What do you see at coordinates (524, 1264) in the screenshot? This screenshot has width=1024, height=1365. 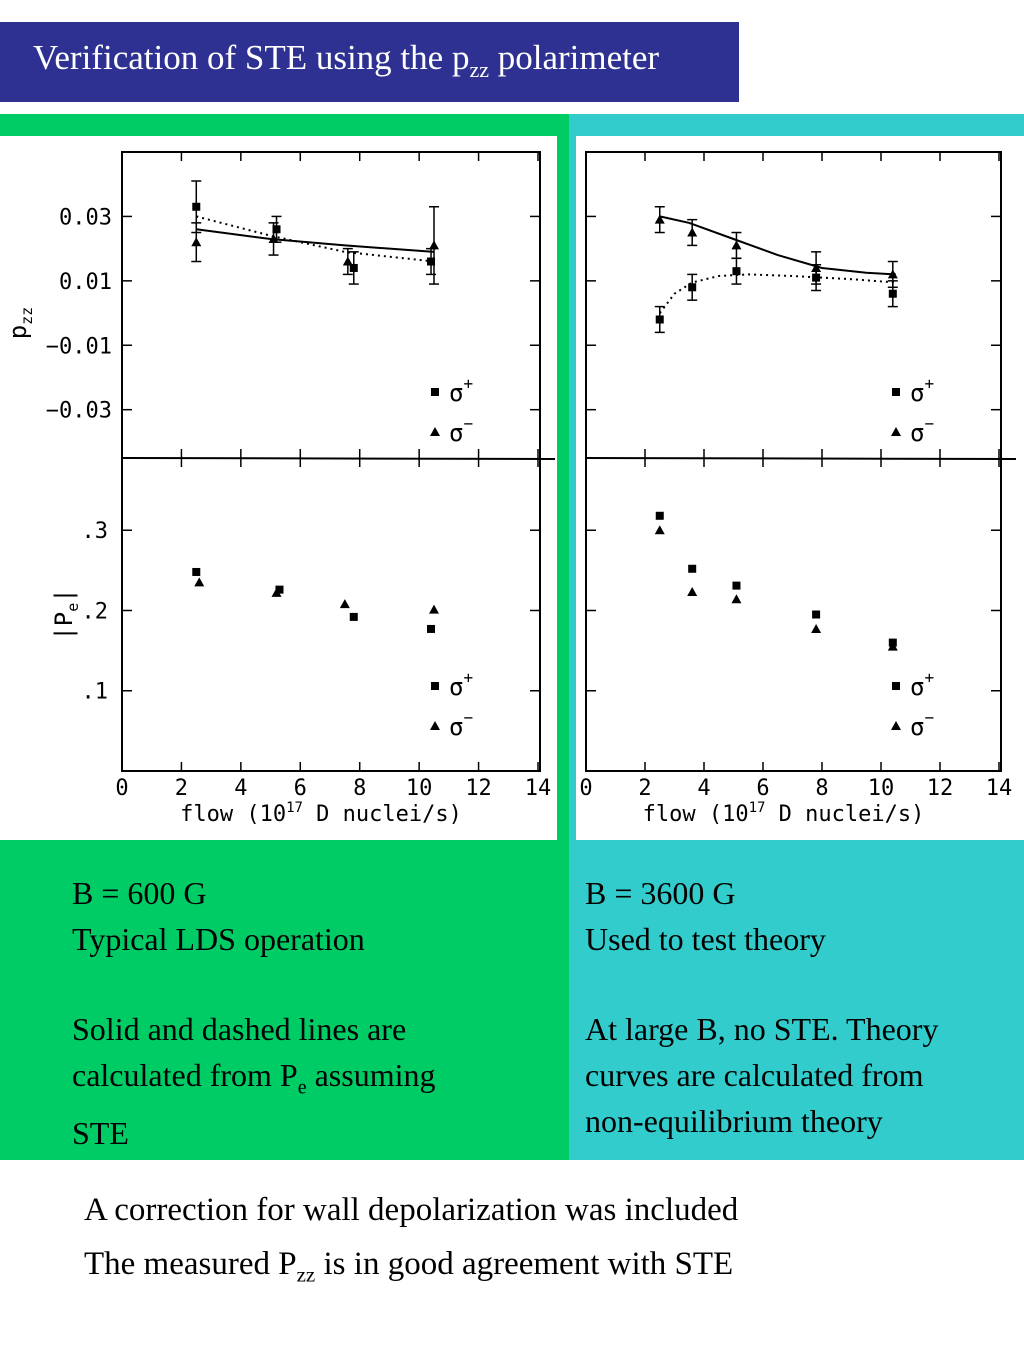 I see `footer-line-2-post: is in good agreement with STE` at bounding box center [524, 1264].